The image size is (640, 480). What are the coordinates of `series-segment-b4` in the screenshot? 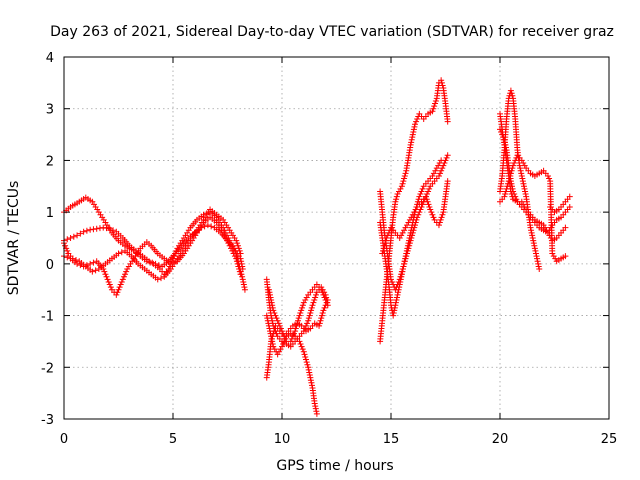 It's located at (297, 313).